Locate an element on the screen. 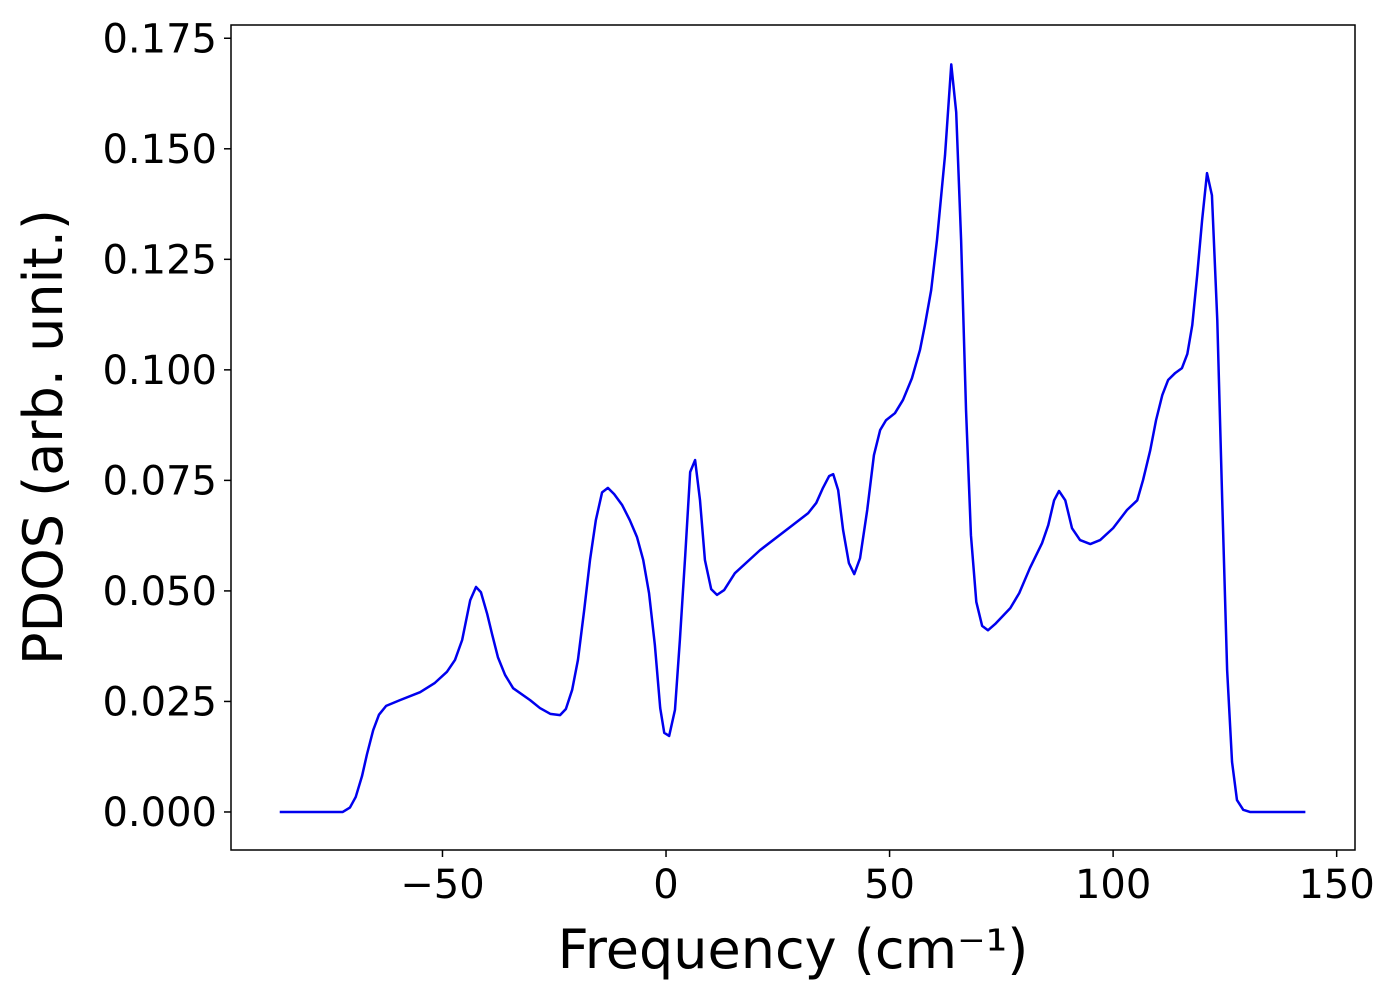  x-tick-label: −50 is located at coordinates (442, 885).